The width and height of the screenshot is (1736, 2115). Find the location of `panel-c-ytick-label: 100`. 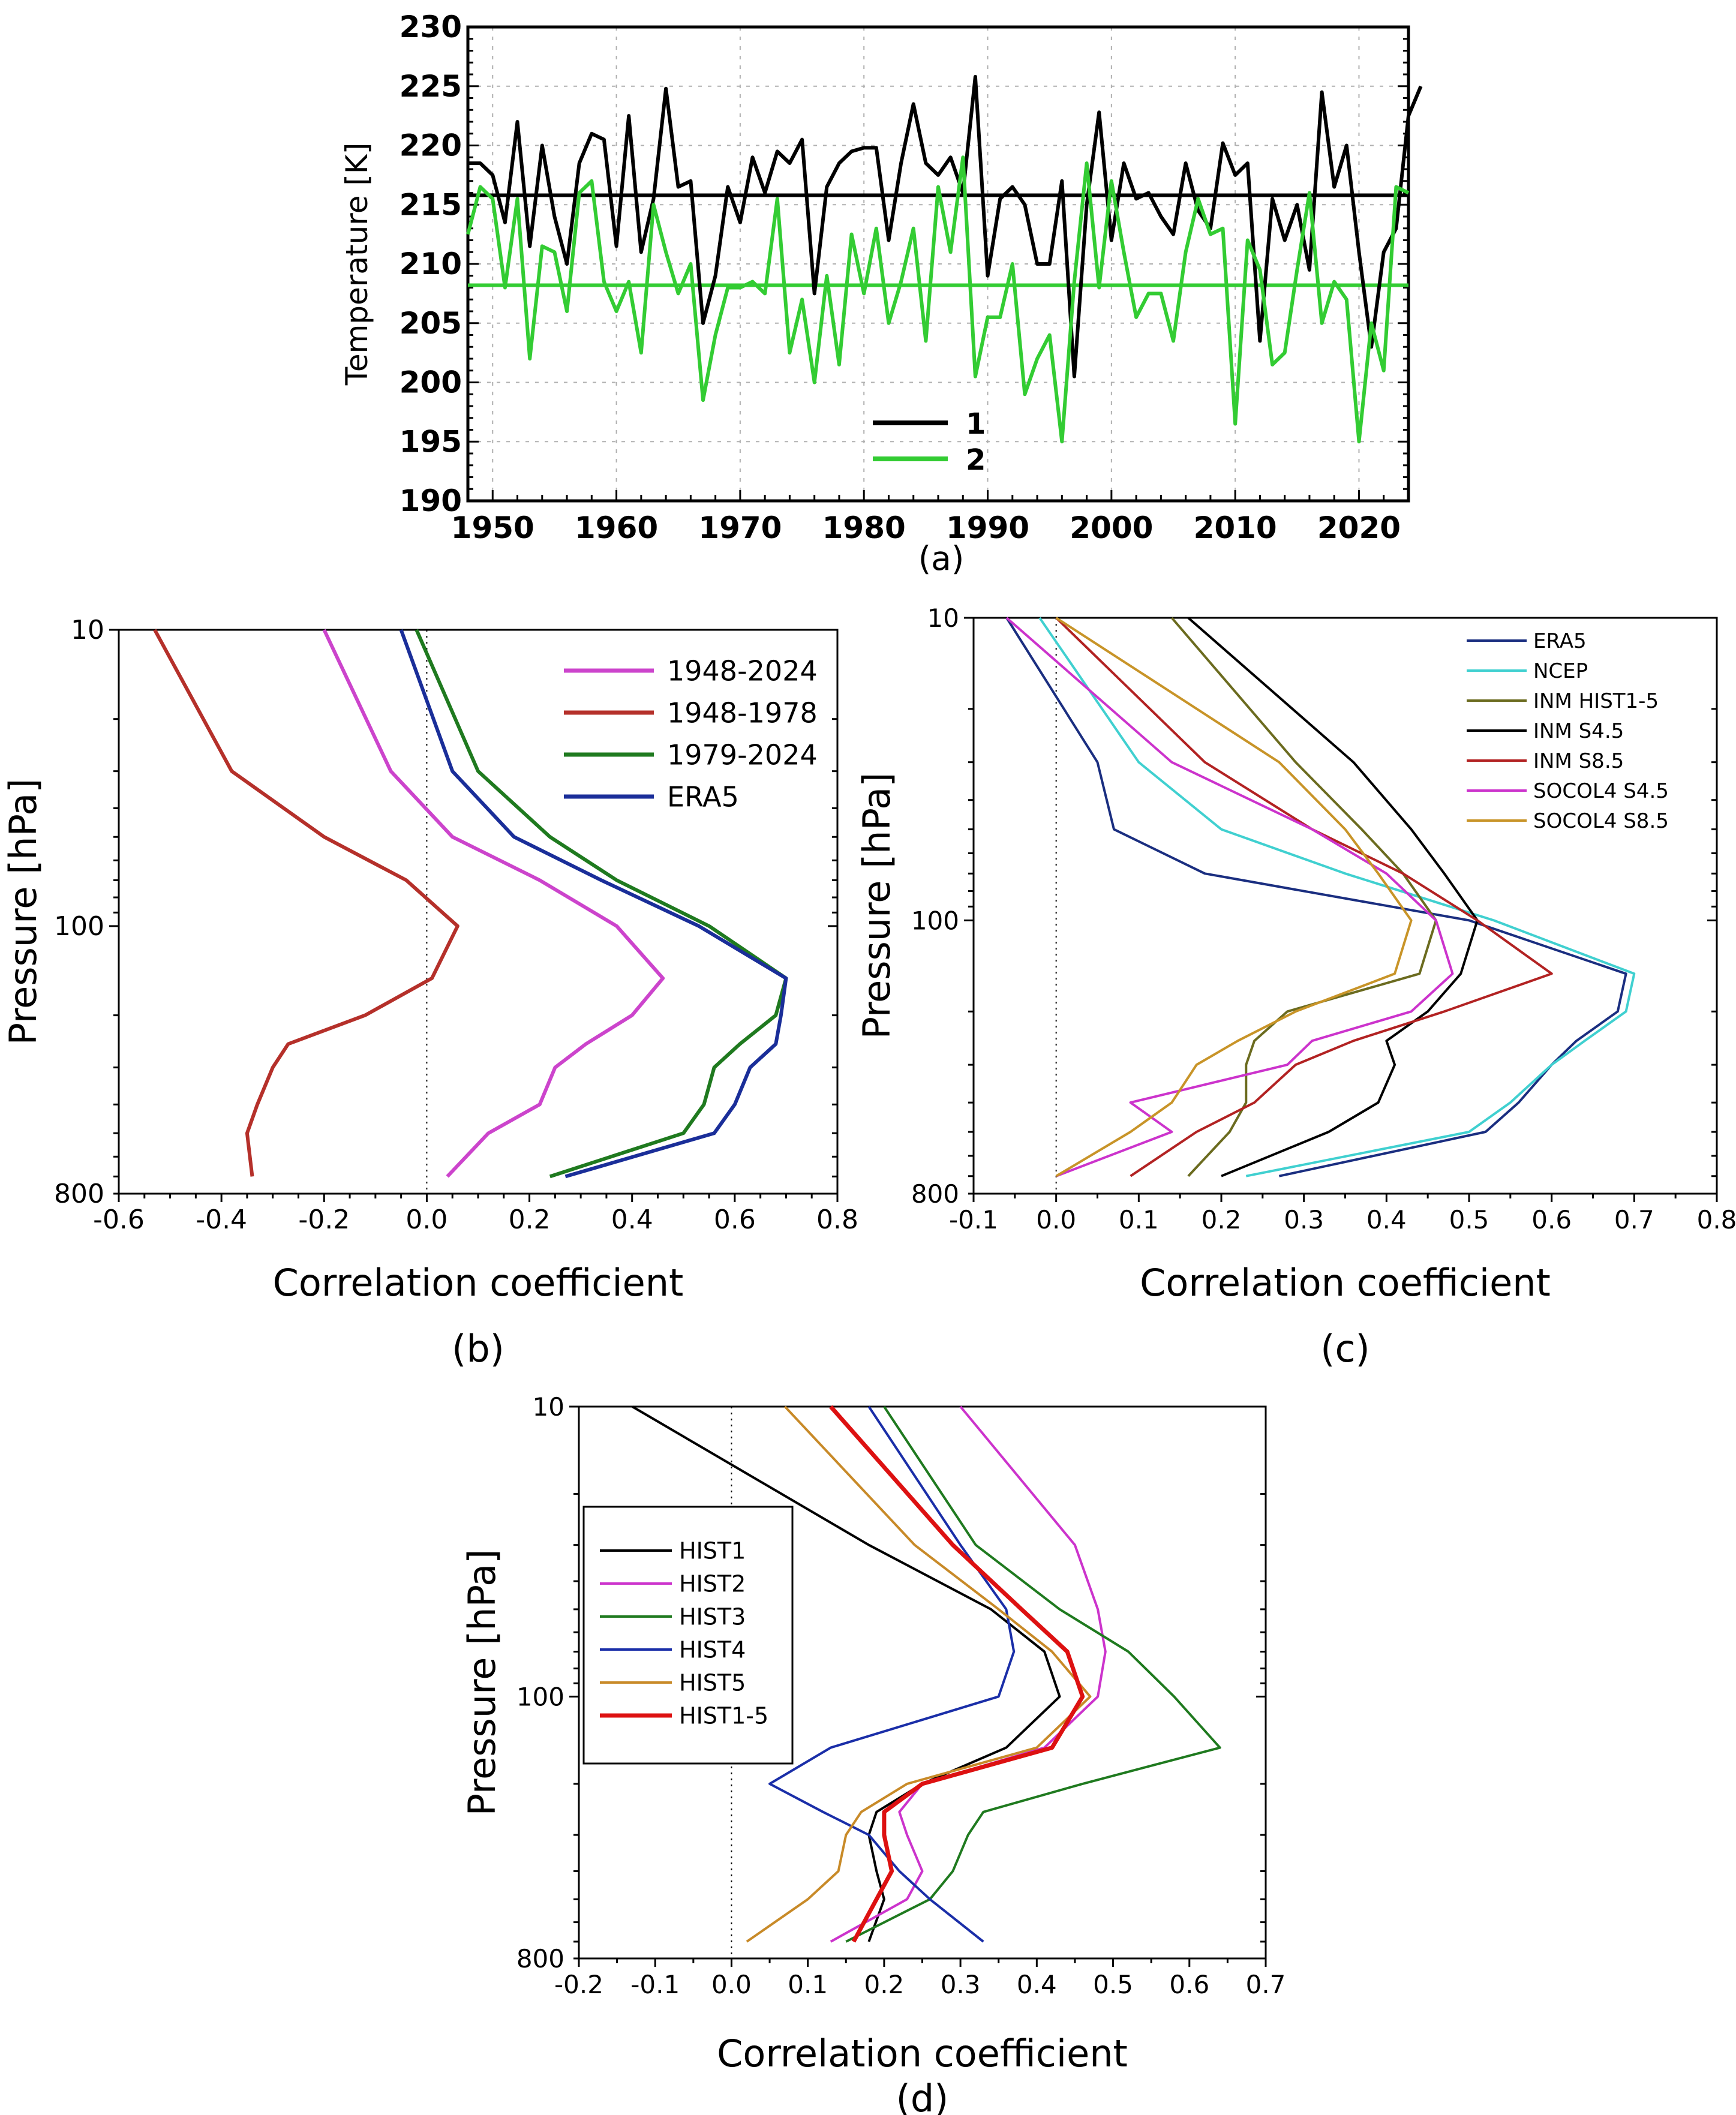

panel-c-ytick-label: 100 is located at coordinates (935, 920).